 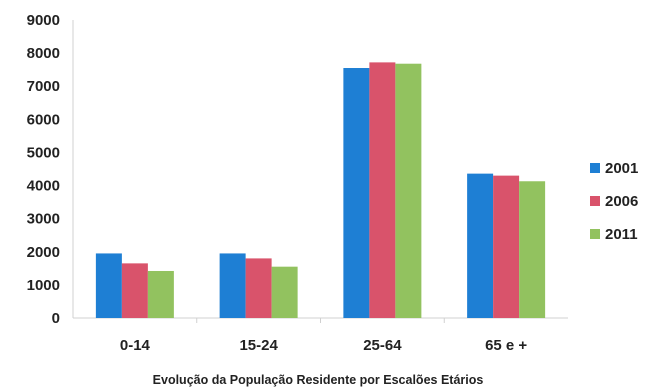 What do you see at coordinates (621, 168) in the screenshot?
I see `legend-label: 2001` at bounding box center [621, 168].